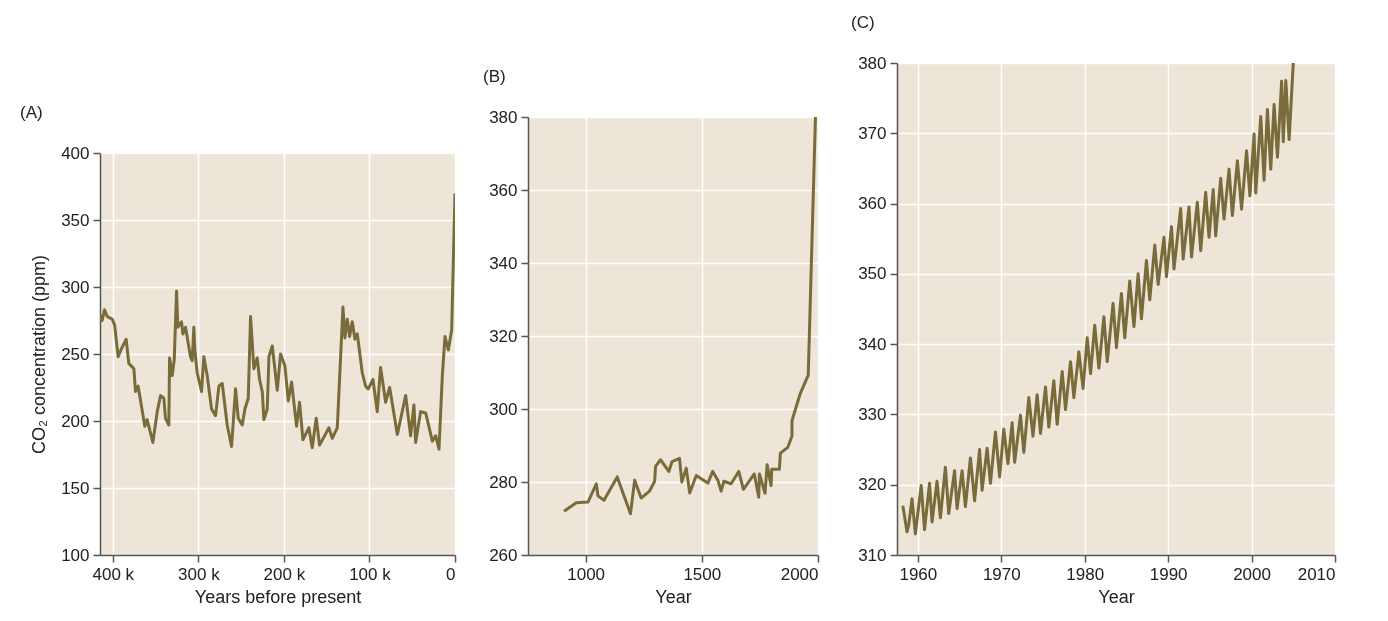  Describe the element at coordinates (75, 354) in the screenshot. I see `y-tick-label: 250` at that location.